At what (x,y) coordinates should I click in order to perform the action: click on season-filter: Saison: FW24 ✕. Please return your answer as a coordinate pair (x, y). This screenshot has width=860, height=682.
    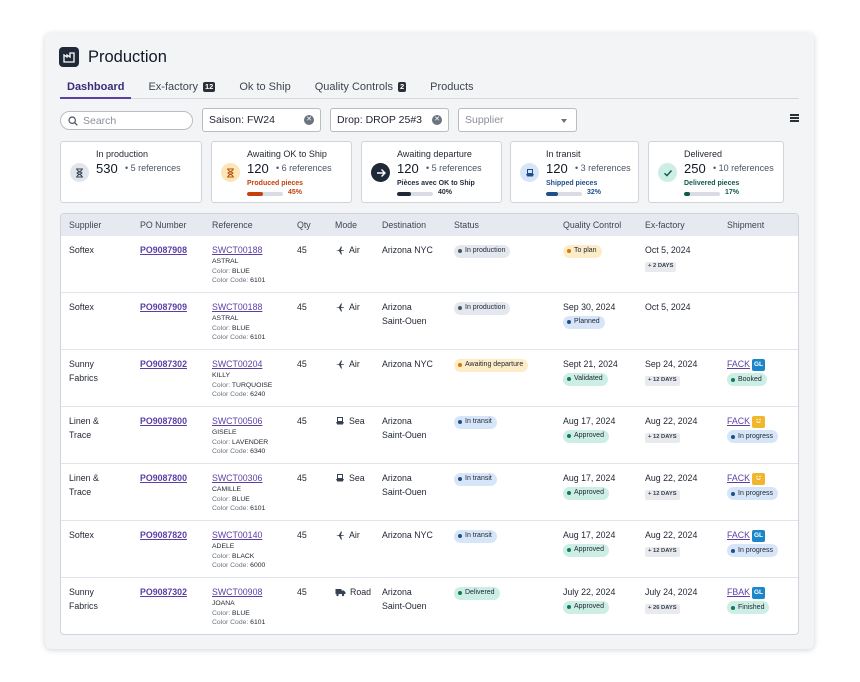
    Looking at the image, I should click on (261, 120).